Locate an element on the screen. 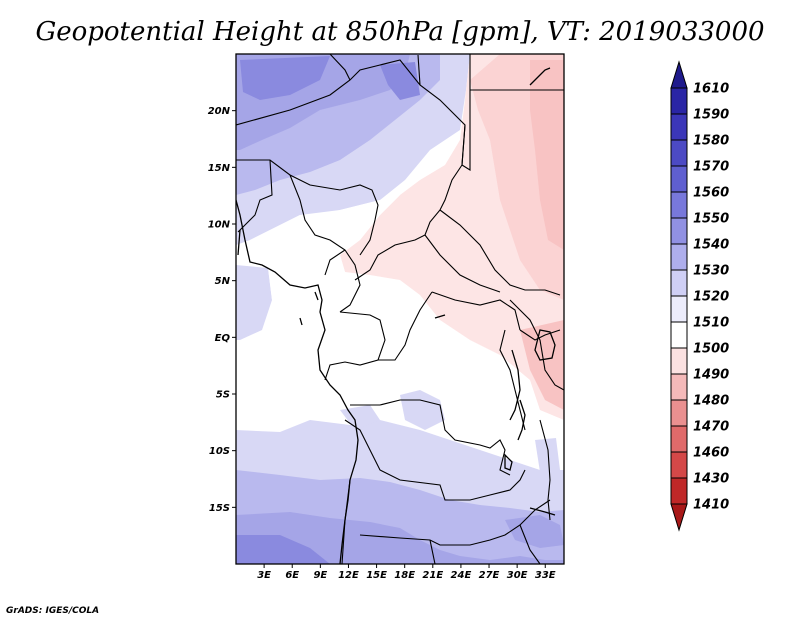  colorbar-label: 1610 is located at coordinates (711, 89).